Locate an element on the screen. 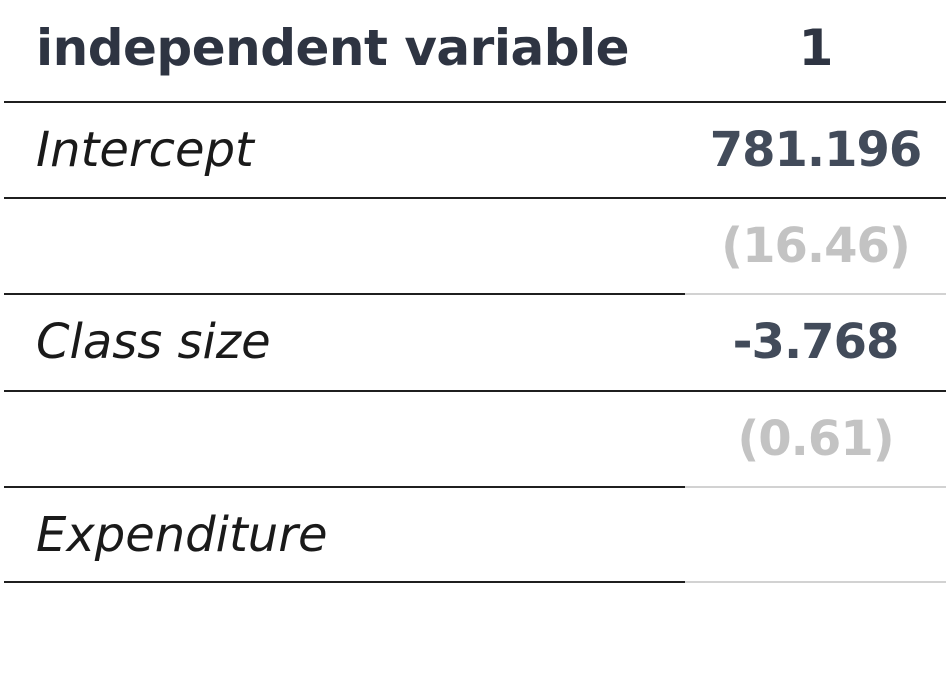 This screenshot has height=682, width=946. table-header-row: independent variable 1 is located at coordinates (475, 48).